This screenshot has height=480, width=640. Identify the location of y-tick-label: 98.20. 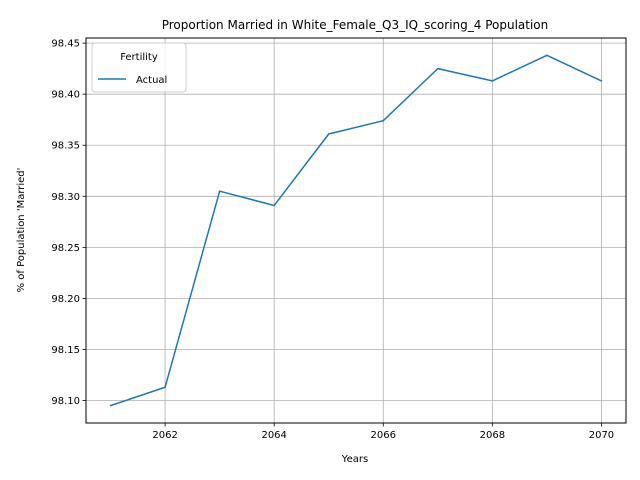
(65, 299).